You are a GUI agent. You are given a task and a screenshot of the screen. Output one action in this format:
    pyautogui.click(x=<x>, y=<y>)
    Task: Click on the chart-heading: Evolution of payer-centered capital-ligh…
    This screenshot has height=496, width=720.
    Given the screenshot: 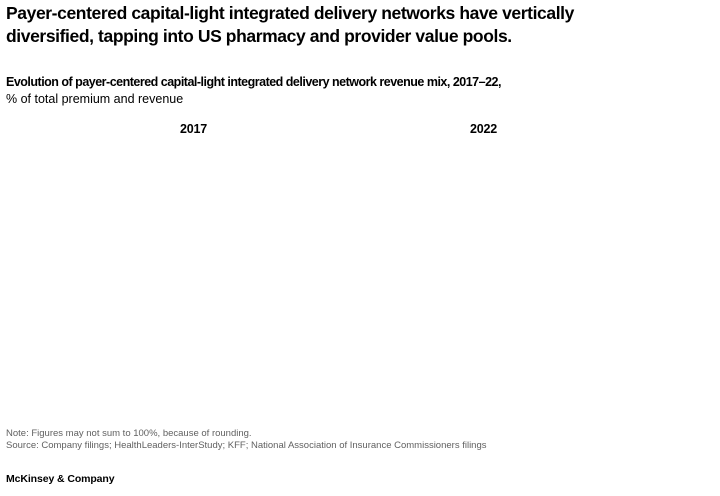 What is the action you would take?
    pyautogui.click(x=253, y=91)
    